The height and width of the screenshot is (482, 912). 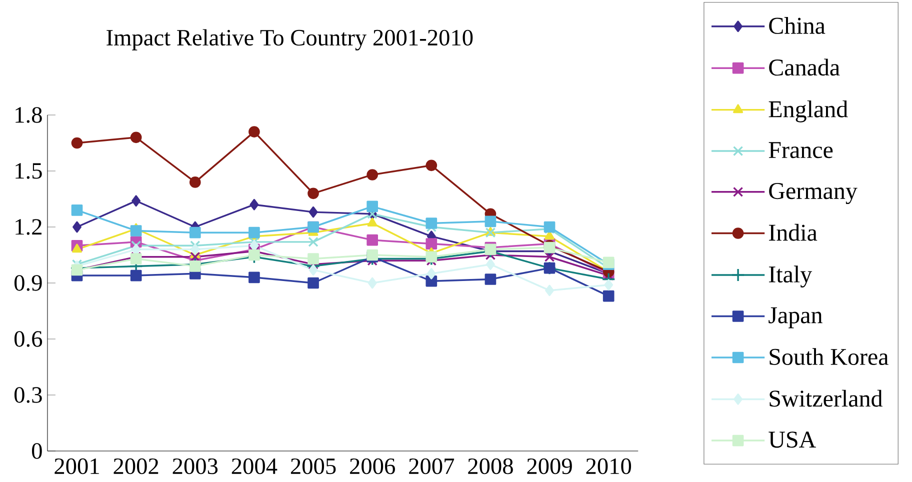 I want to click on legend-label: USA, so click(x=792, y=440).